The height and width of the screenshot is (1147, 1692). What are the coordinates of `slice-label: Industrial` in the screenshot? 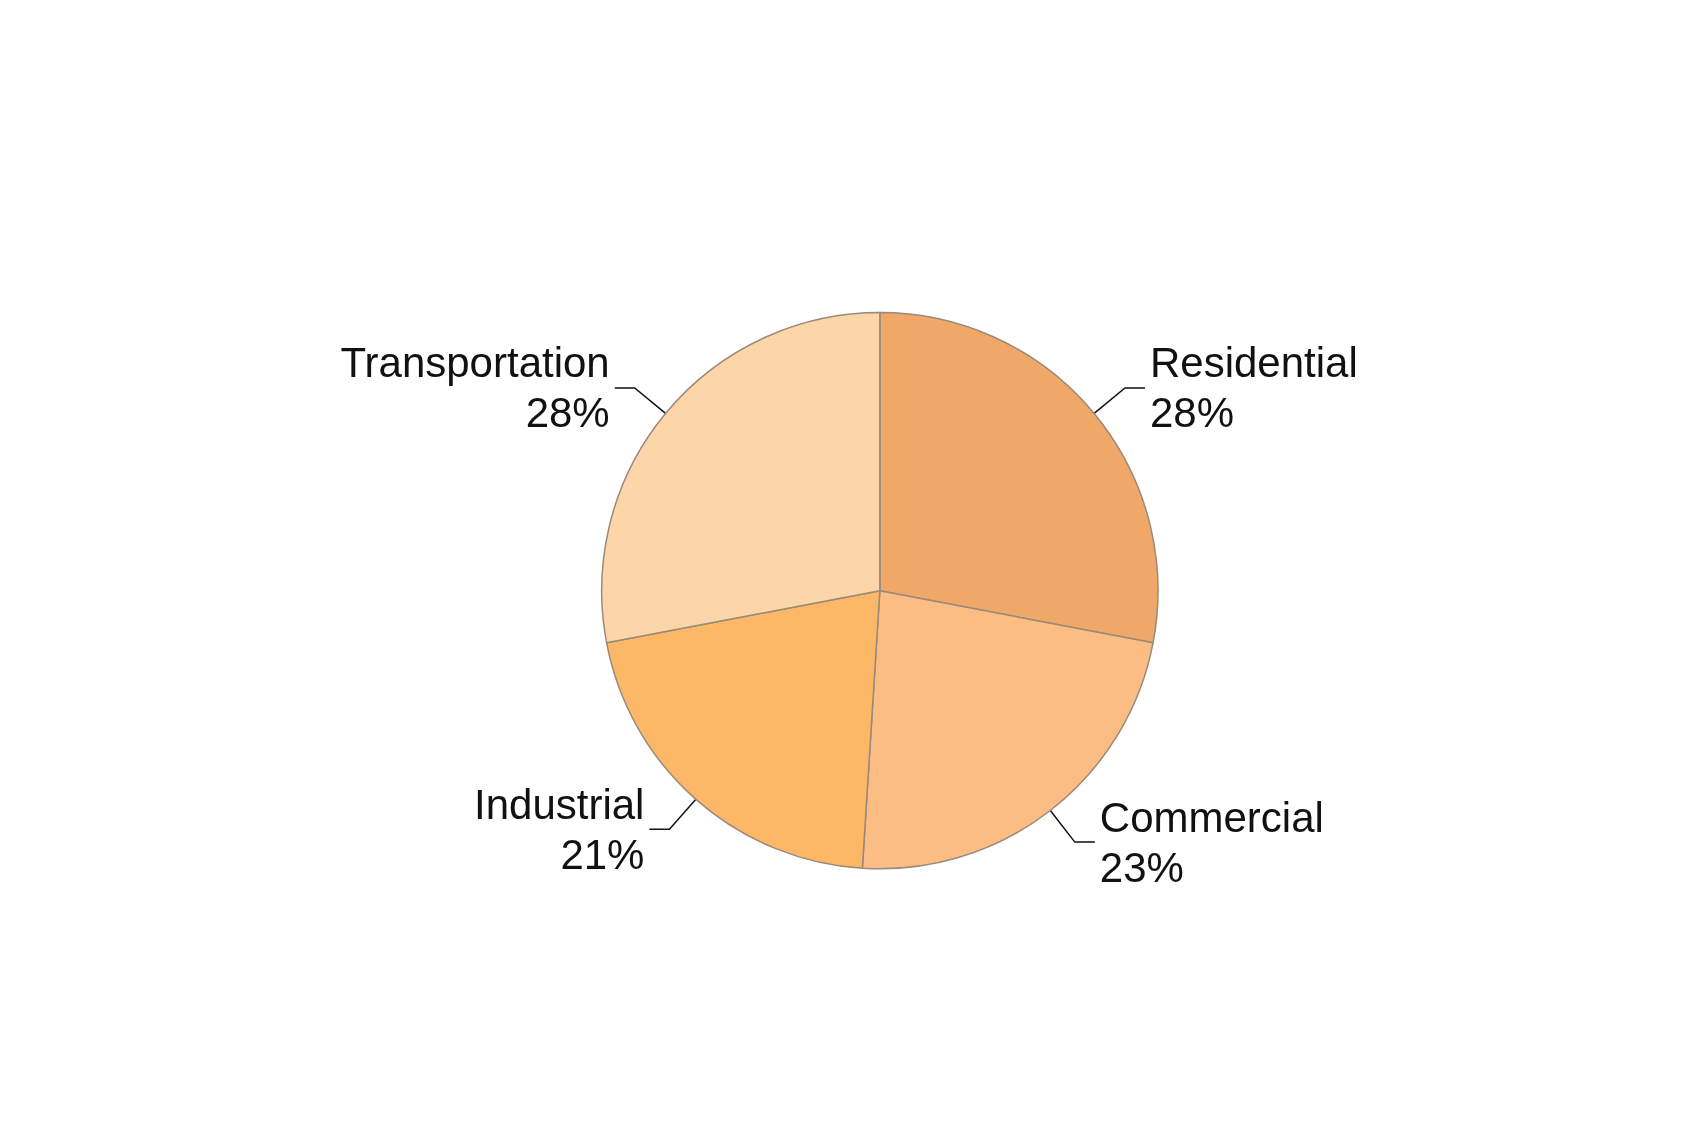 It's located at (559, 804).